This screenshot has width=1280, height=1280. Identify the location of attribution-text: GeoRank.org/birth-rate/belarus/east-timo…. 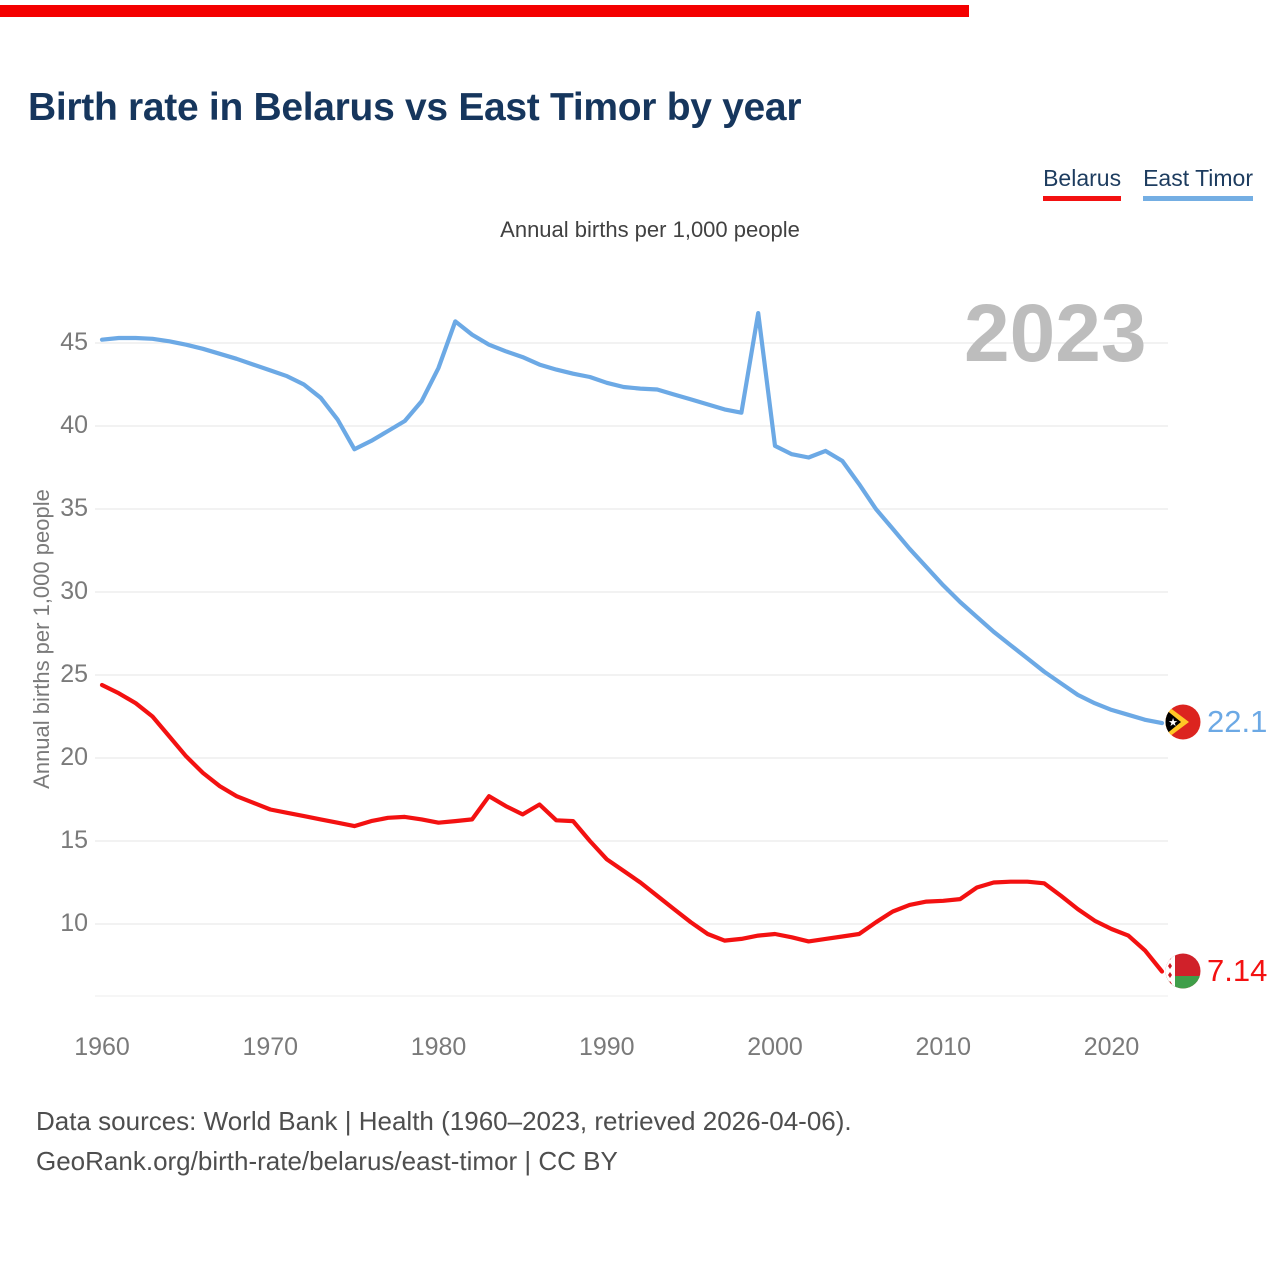
(327, 1161).